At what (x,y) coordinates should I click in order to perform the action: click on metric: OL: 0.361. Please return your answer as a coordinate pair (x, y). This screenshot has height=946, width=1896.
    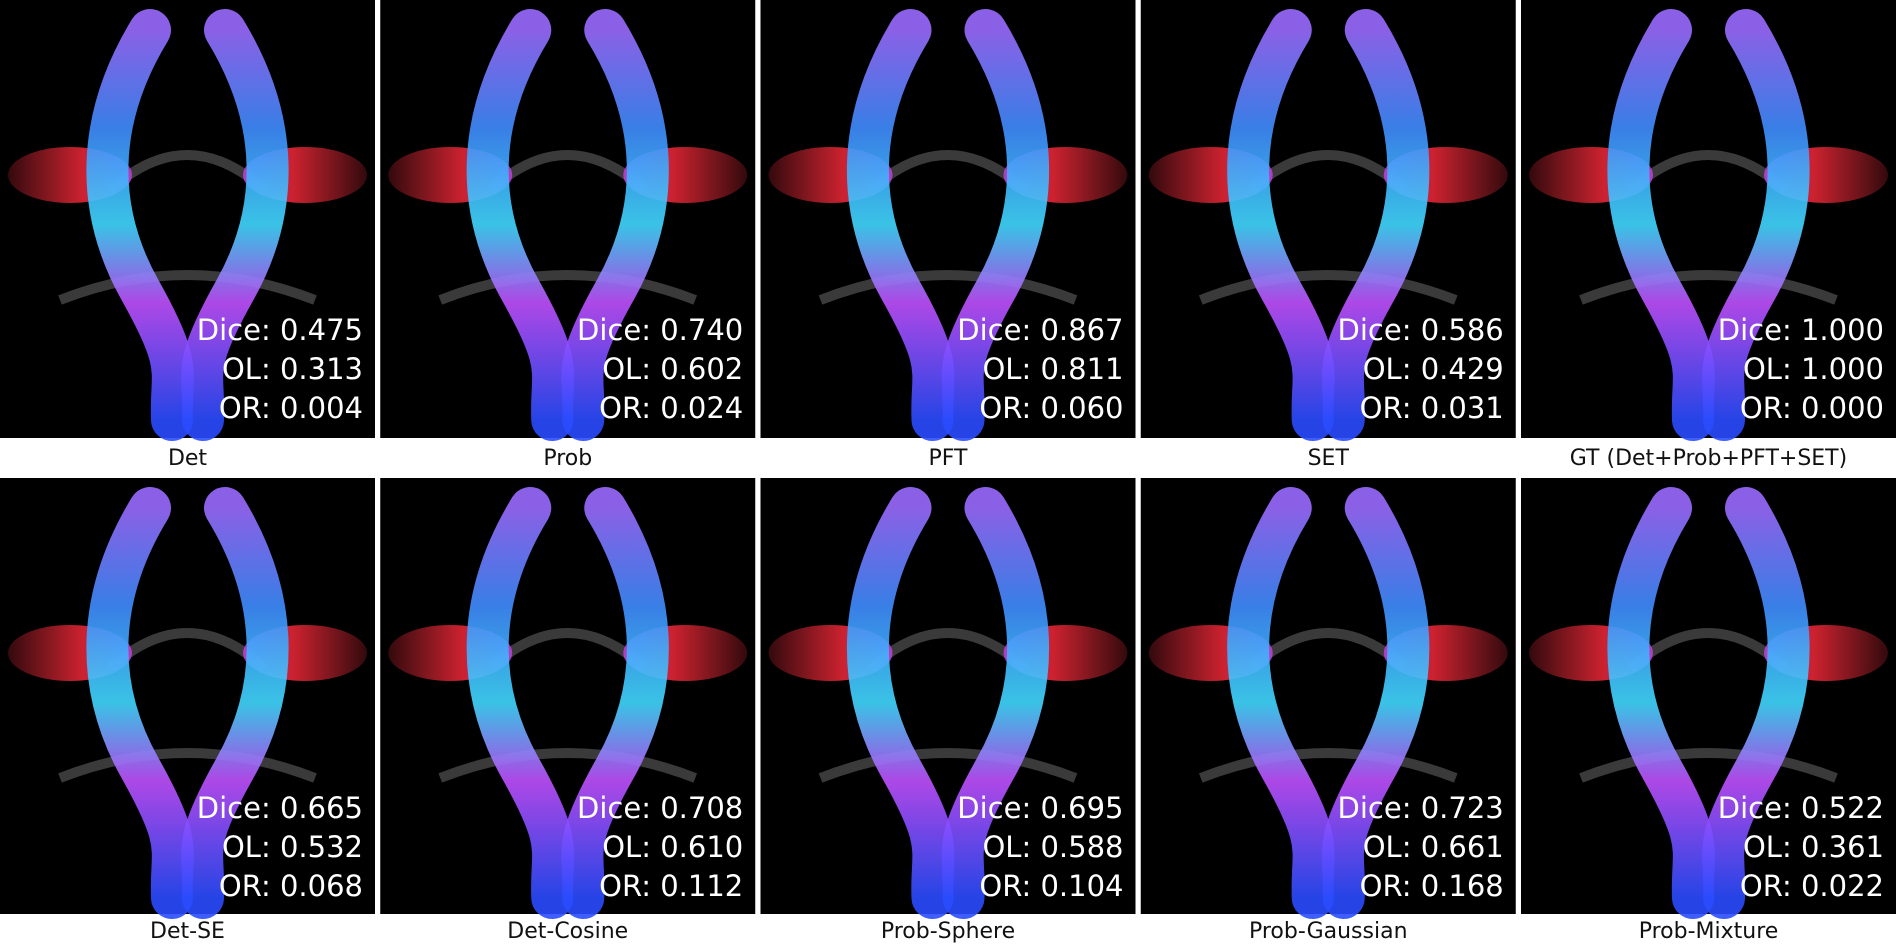
    Looking at the image, I should click on (1813, 847).